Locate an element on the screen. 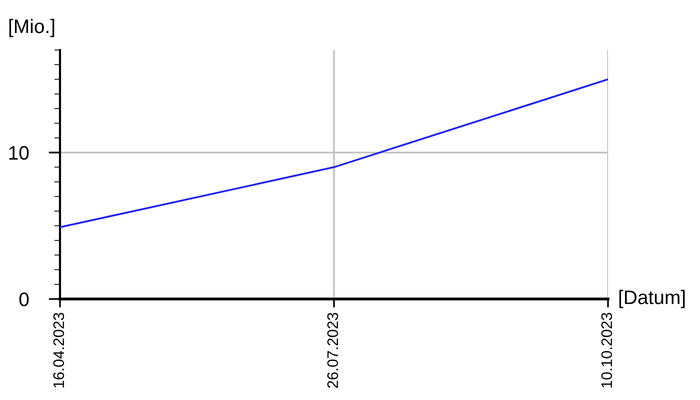 The height and width of the screenshot is (400, 700). y-tick-label: 10 is located at coordinates (19, 153).